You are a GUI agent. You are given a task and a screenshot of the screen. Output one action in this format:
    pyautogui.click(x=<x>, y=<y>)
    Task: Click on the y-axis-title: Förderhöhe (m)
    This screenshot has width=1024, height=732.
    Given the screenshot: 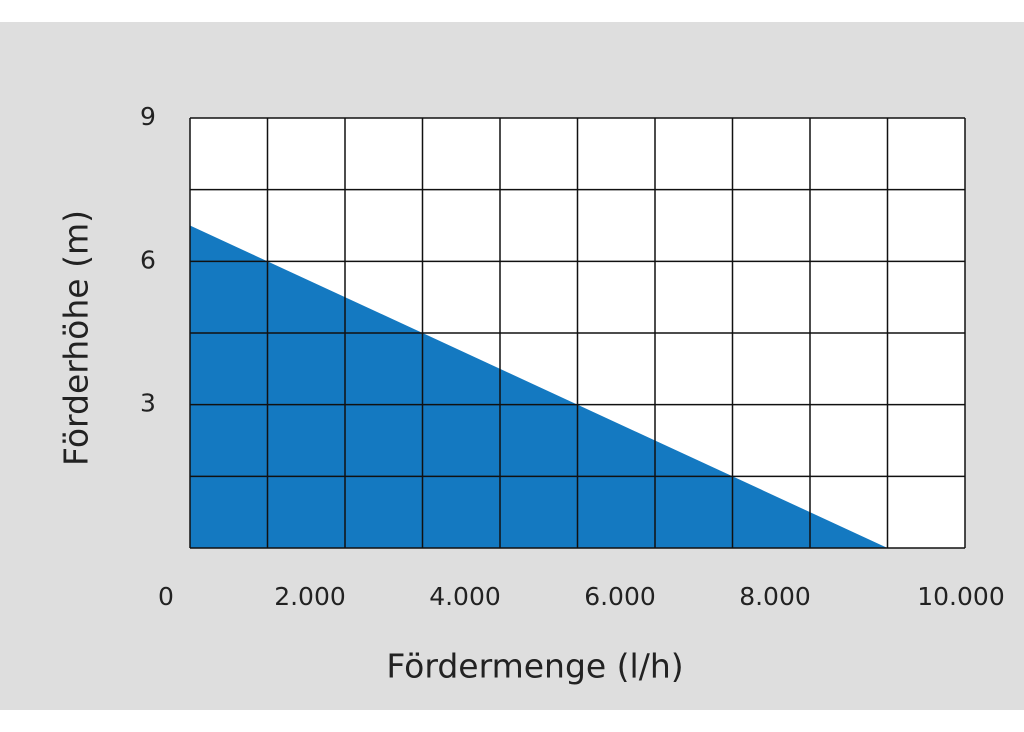 What is the action you would take?
    pyautogui.click(x=76, y=338)
    